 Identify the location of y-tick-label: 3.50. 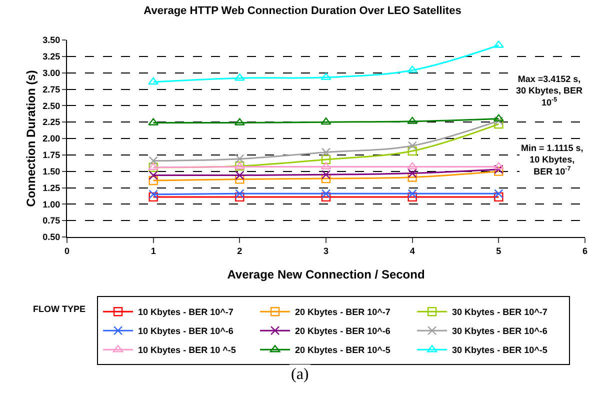
(51, 40).